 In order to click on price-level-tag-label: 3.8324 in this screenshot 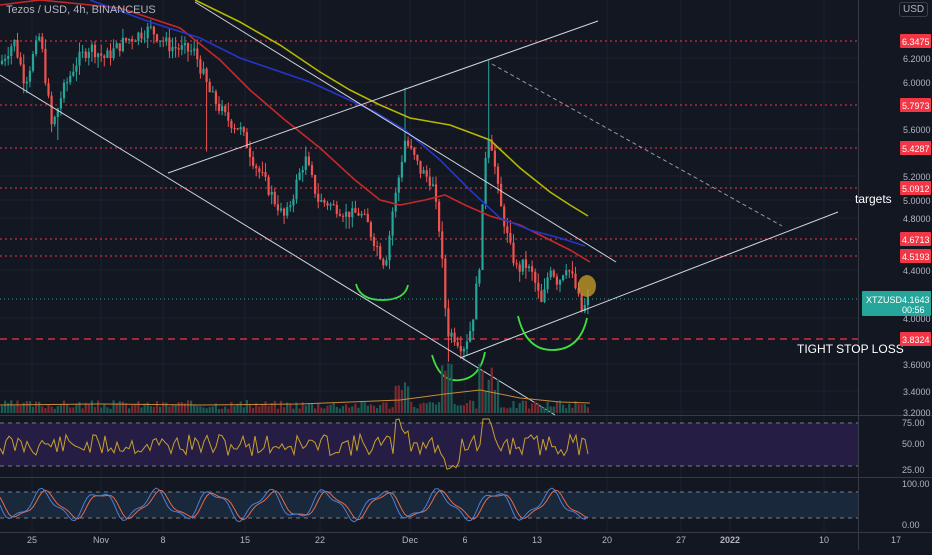, I will do `click(916, 340)`.